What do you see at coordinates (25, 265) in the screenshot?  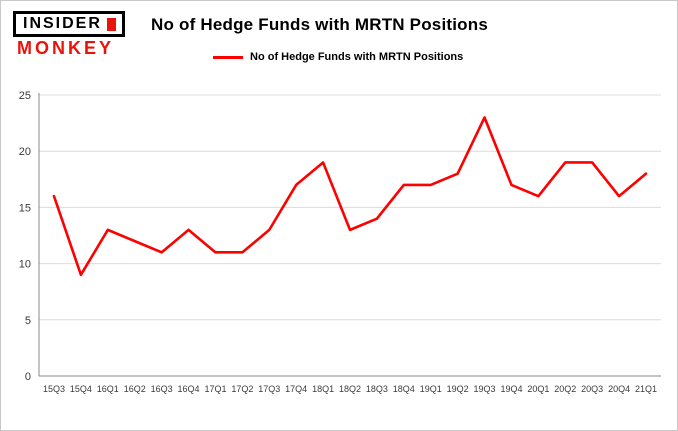 I see `svg-text: 10` at bounding box center [25, 265].